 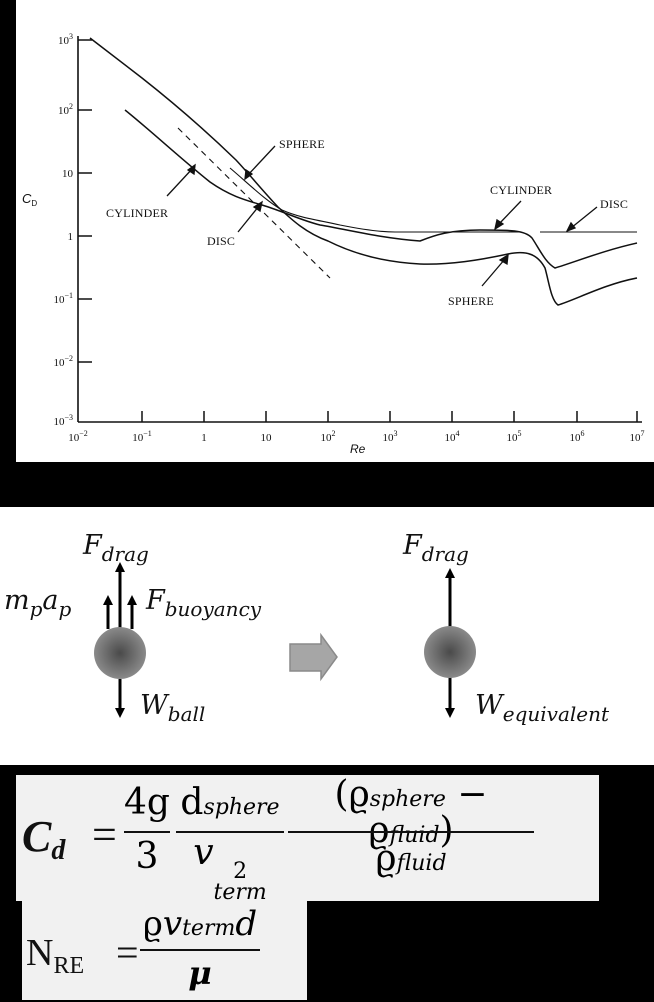 I want to click on x-axis-title: Re, so click(x=358, y=449).